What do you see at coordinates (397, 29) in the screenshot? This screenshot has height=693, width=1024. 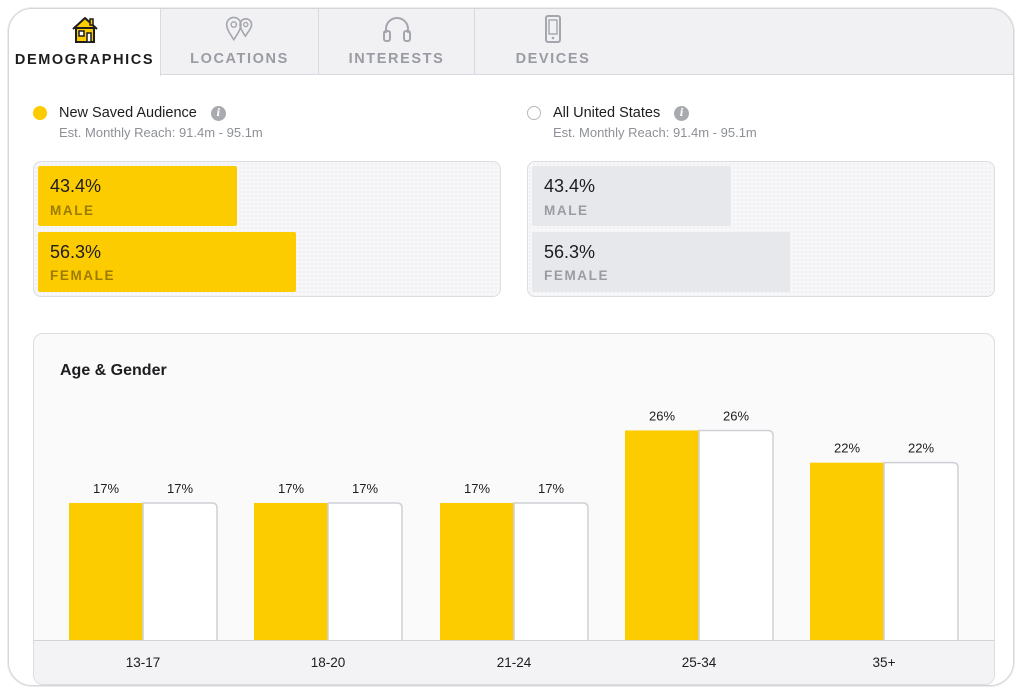 I see `headphones-icon` at bounding box center [397, 29].